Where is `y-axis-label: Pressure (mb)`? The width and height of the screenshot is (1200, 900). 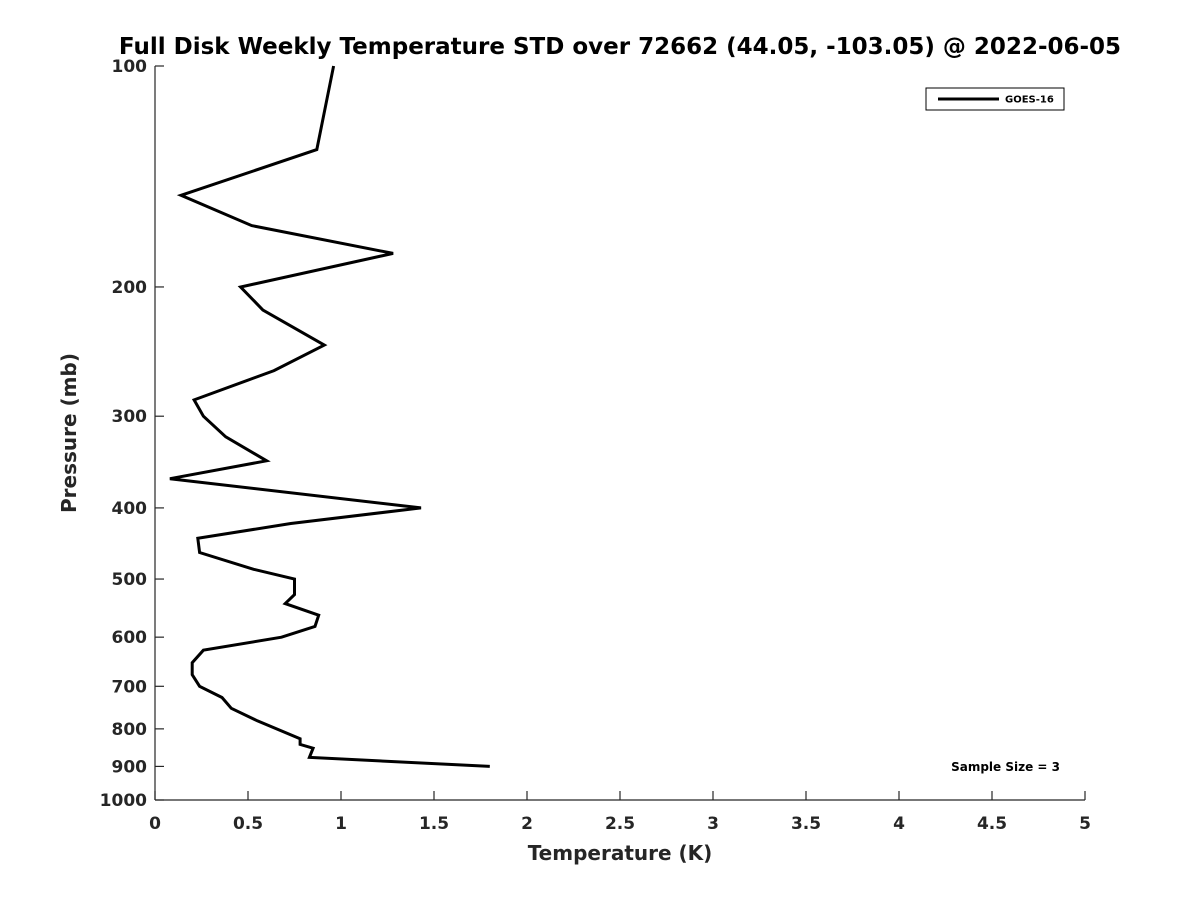
y-axis-label: Pressure (mb) is located at coordinates (69, 433).